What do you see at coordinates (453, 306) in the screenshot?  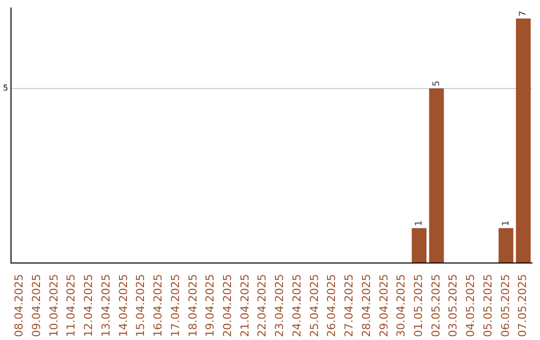 I see `x-tick-label: 03.05.2025` at bounding box center [453, 306].